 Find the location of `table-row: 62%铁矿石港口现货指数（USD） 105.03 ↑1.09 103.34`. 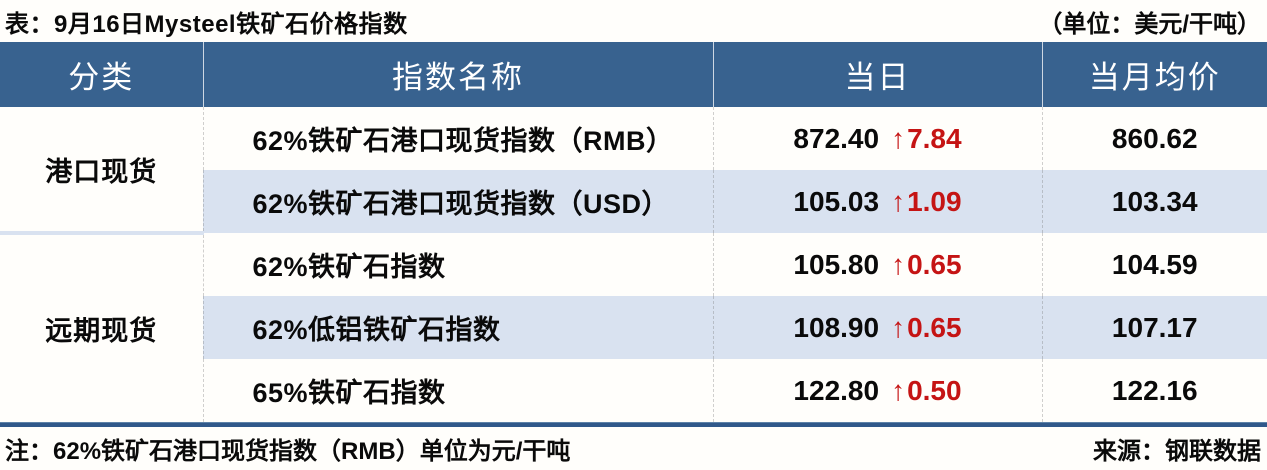

table-row: 62%铁矿石港口现货指数（USD） 105.03 ↑1.09 103.34 is located at coordinates (633, 201).